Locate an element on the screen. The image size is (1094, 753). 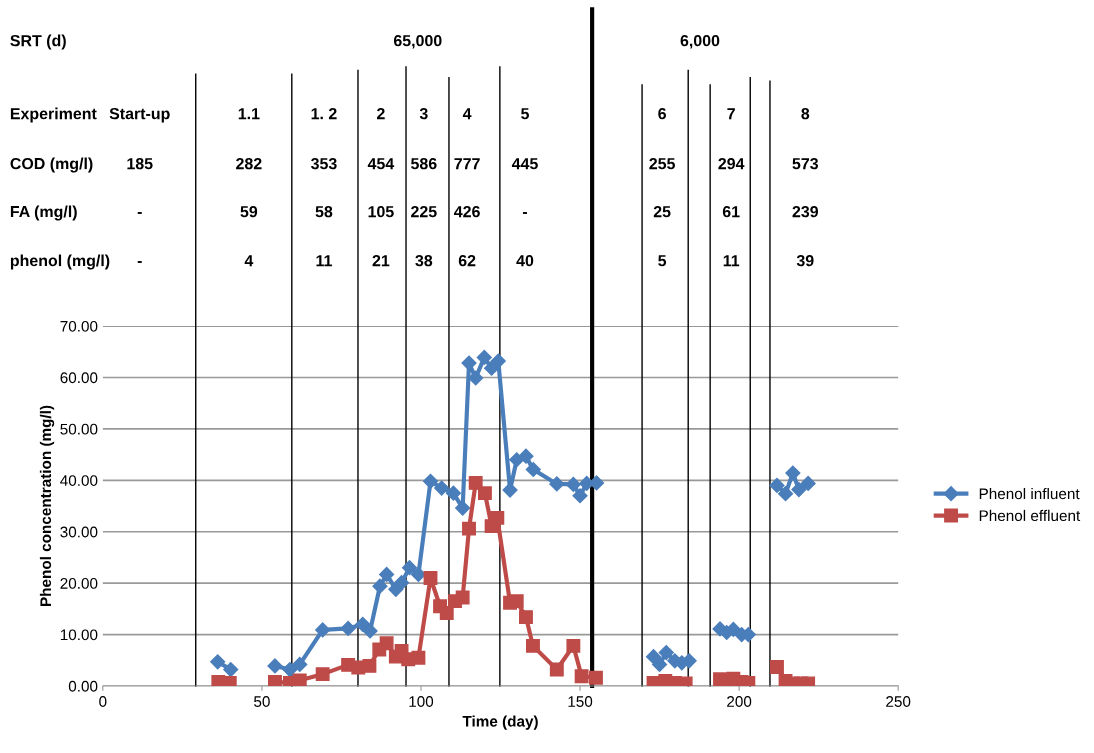
x-tick-label: 50 is located at coordinates (262, 701).